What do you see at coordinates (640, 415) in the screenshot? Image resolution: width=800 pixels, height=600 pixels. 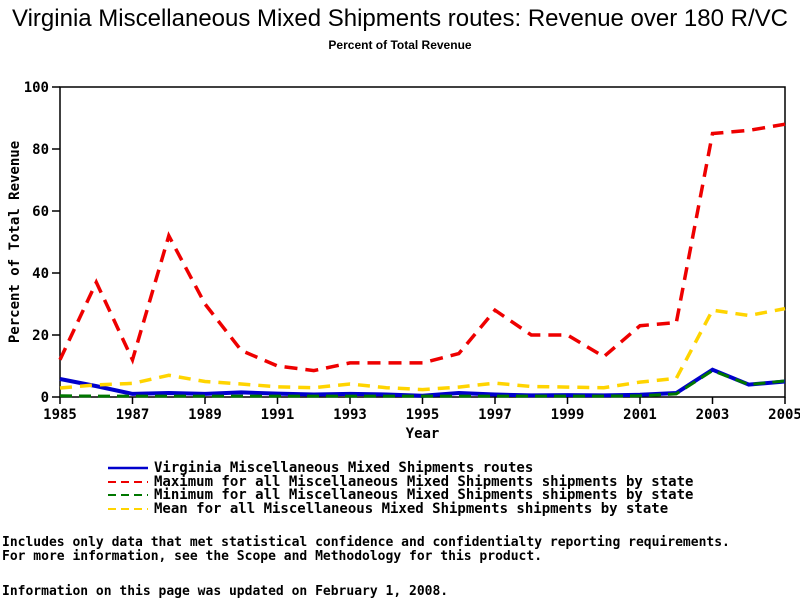 I see `x-tick-label: 2001` at bounding box center [640, 415].